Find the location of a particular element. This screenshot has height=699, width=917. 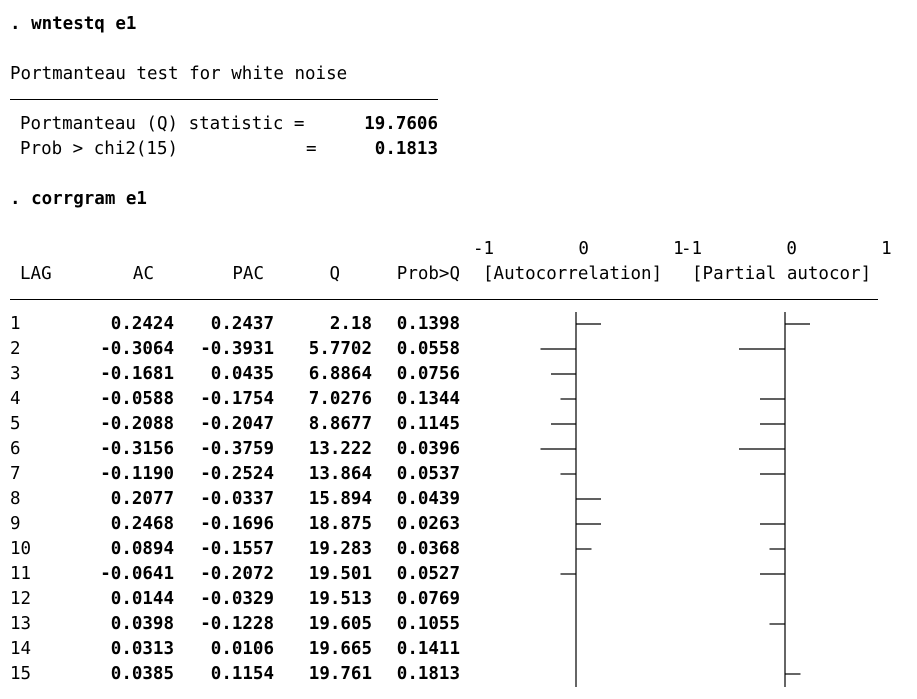

cell-pac: -0.2524 is located at coordinates (237, 474).